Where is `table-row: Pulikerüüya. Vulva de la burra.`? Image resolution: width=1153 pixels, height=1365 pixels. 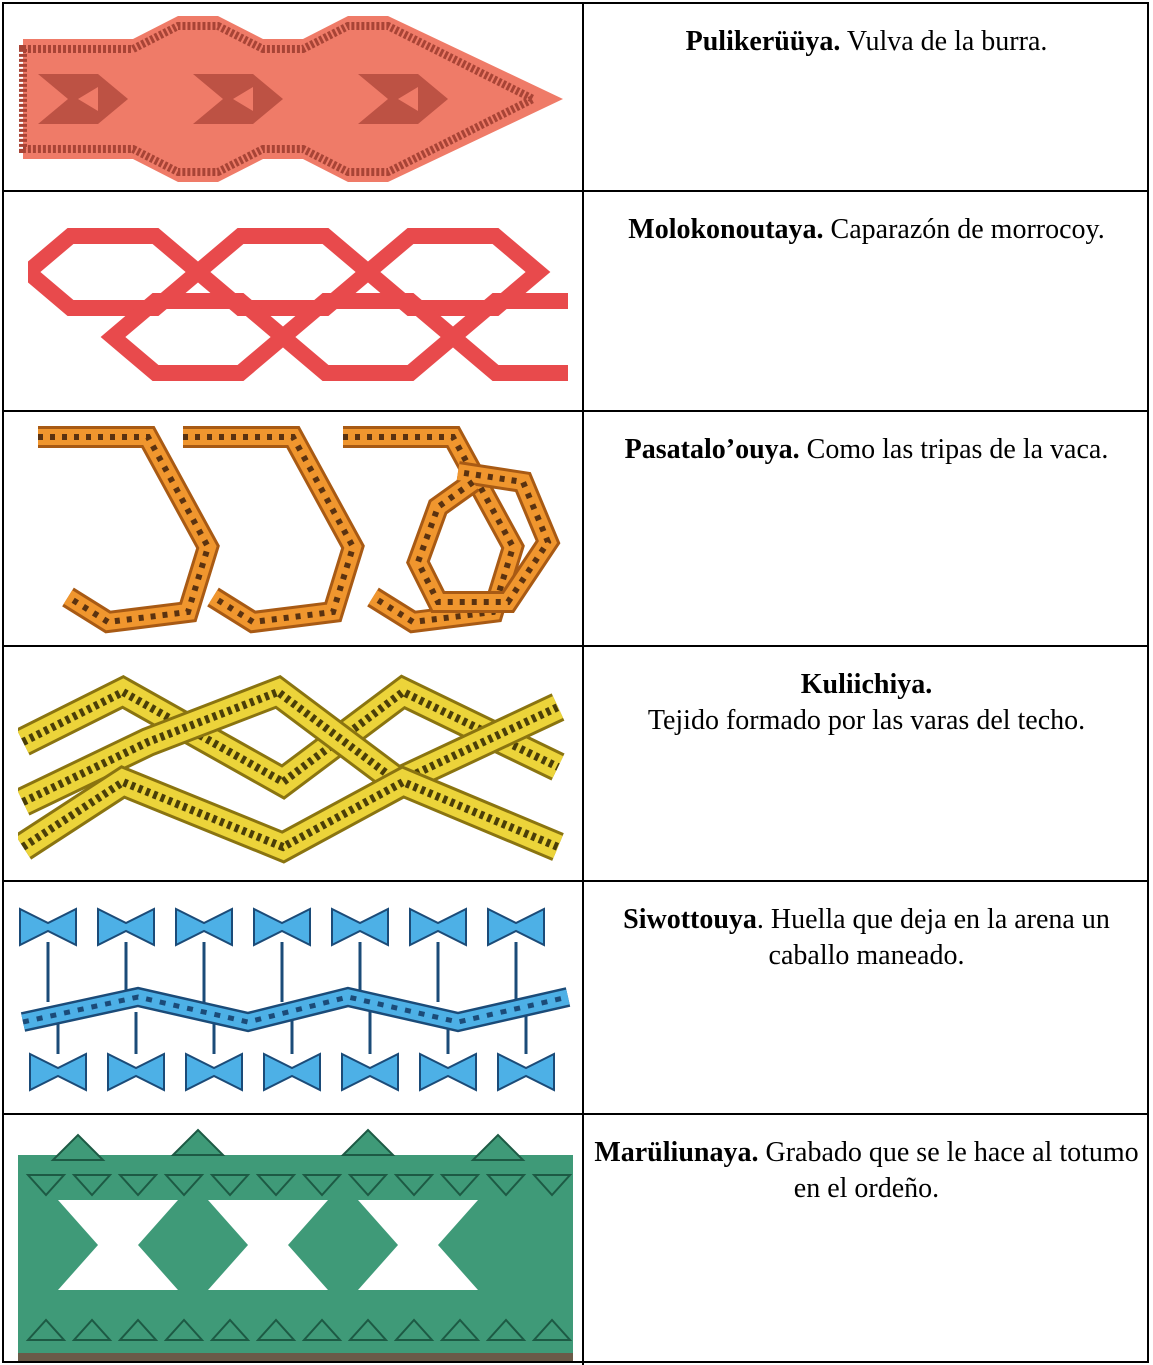
table-row: Pulikerüüya. Vulva de la burra. is located at coordinates (575, 98).